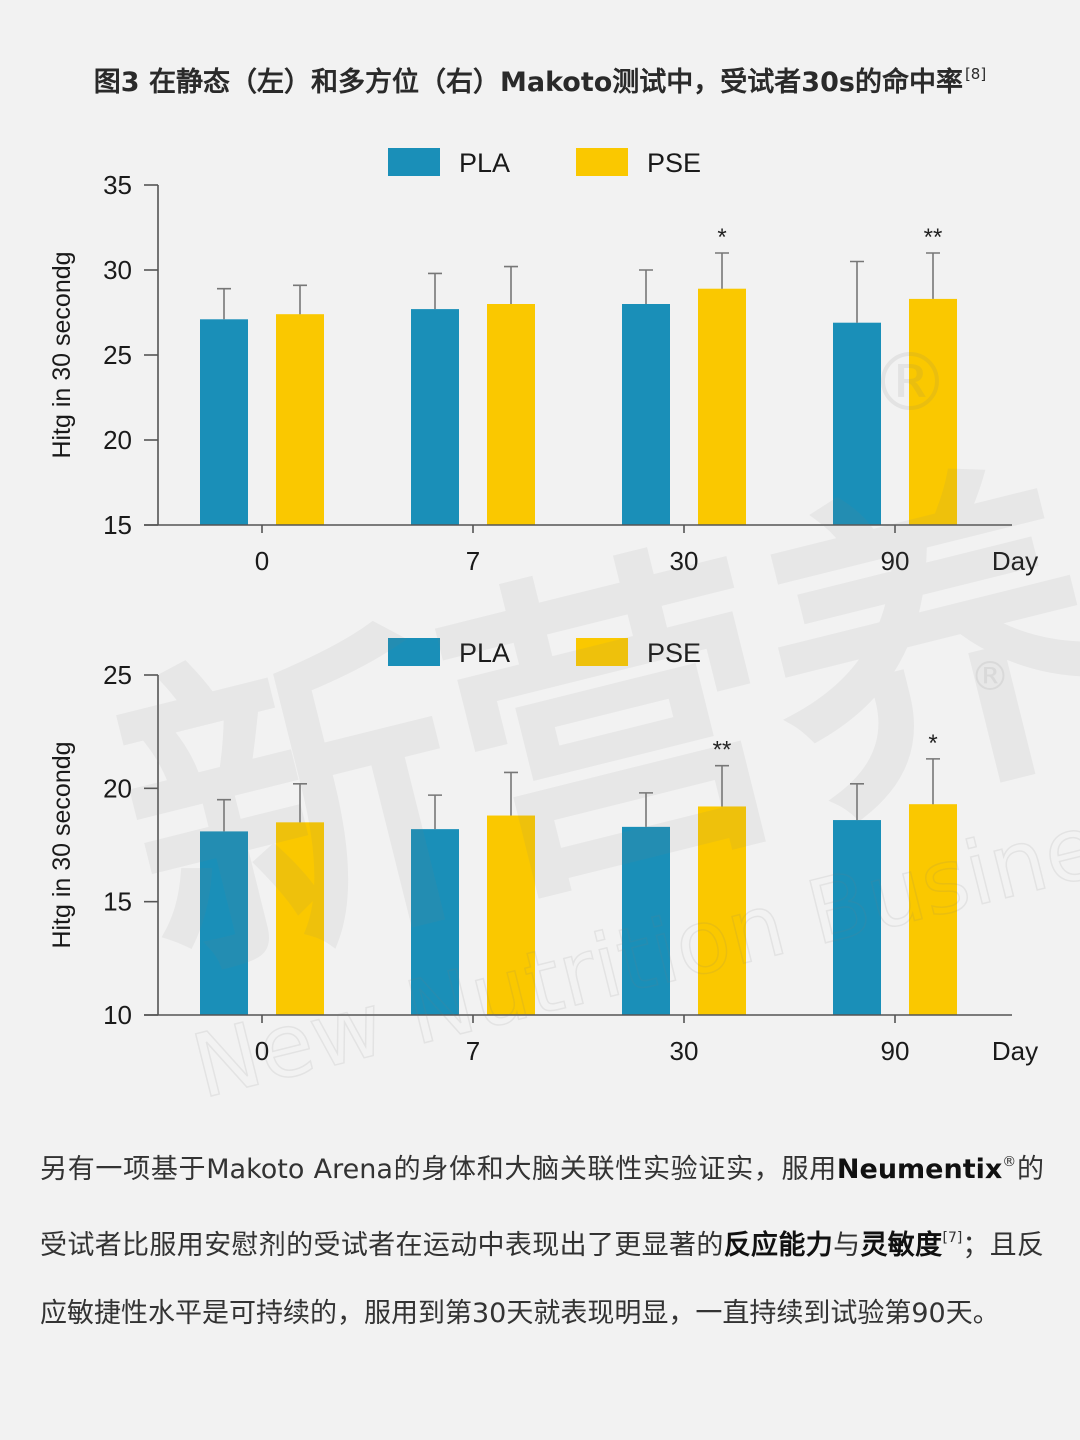 The image size is (1080, 1440). Describe the element at coordinates (895, 1051) in the screenshot. I see `bottom-x-tick-label-90: 90` at that location.